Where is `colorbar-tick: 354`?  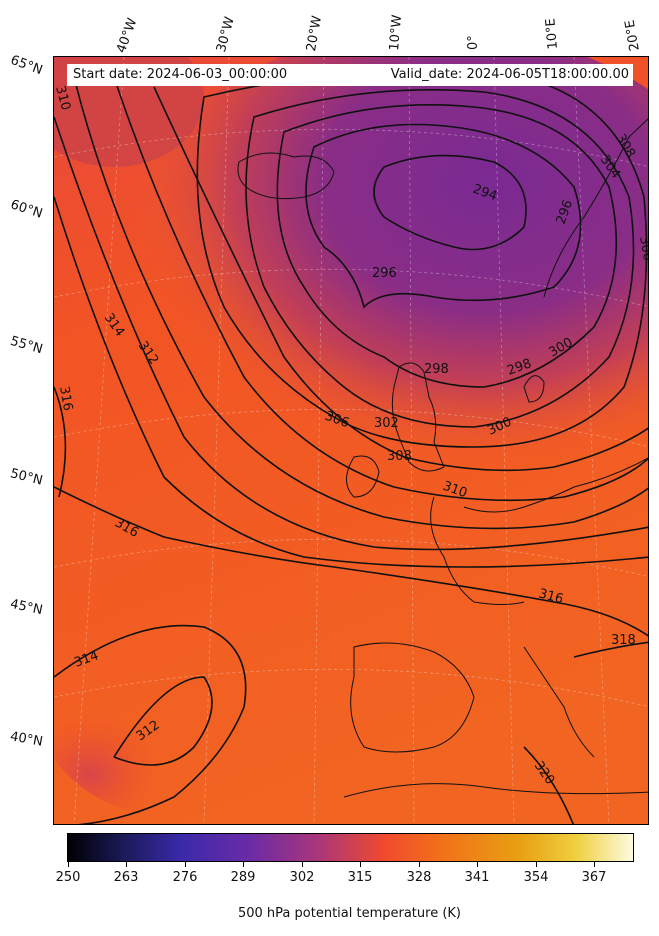
colorbar-tick: 354 is located at coordinates (536, 877).